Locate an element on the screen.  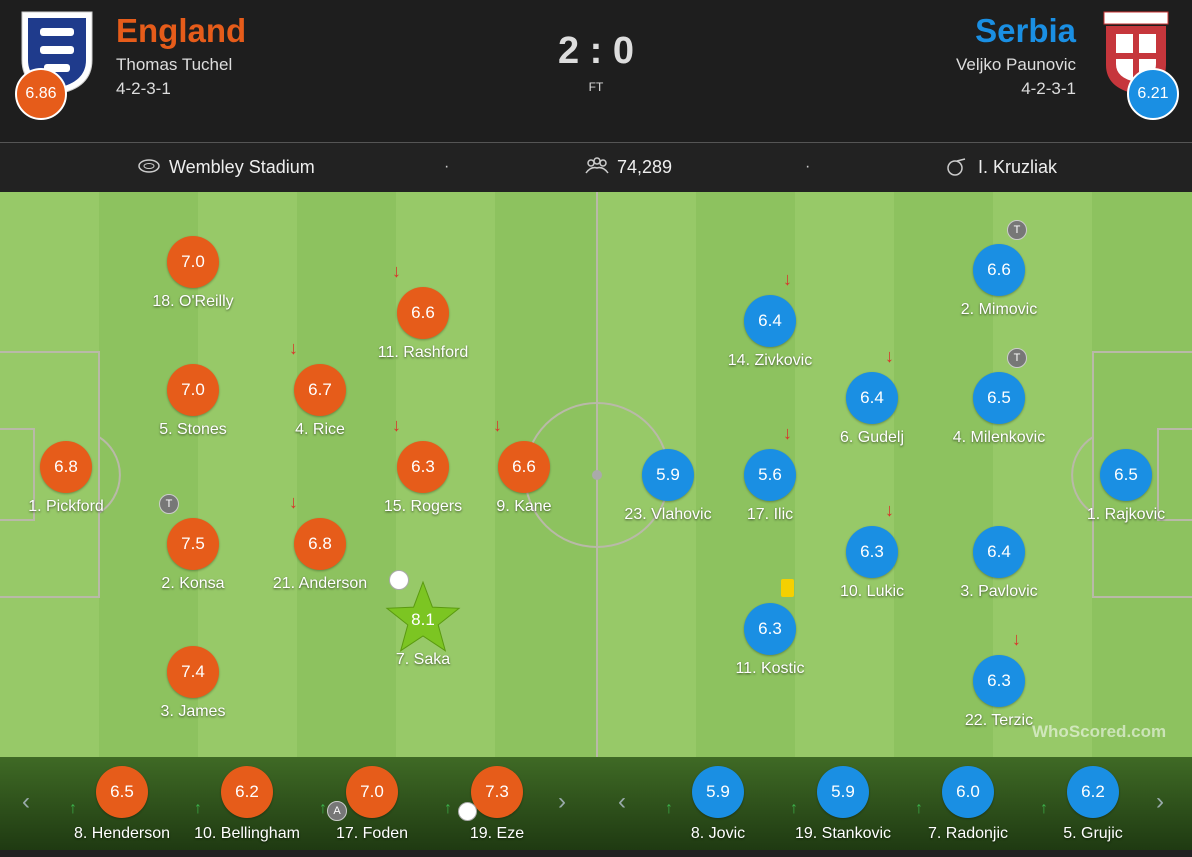
player-name: 15. Rogers is located at coordinates (423, 506).